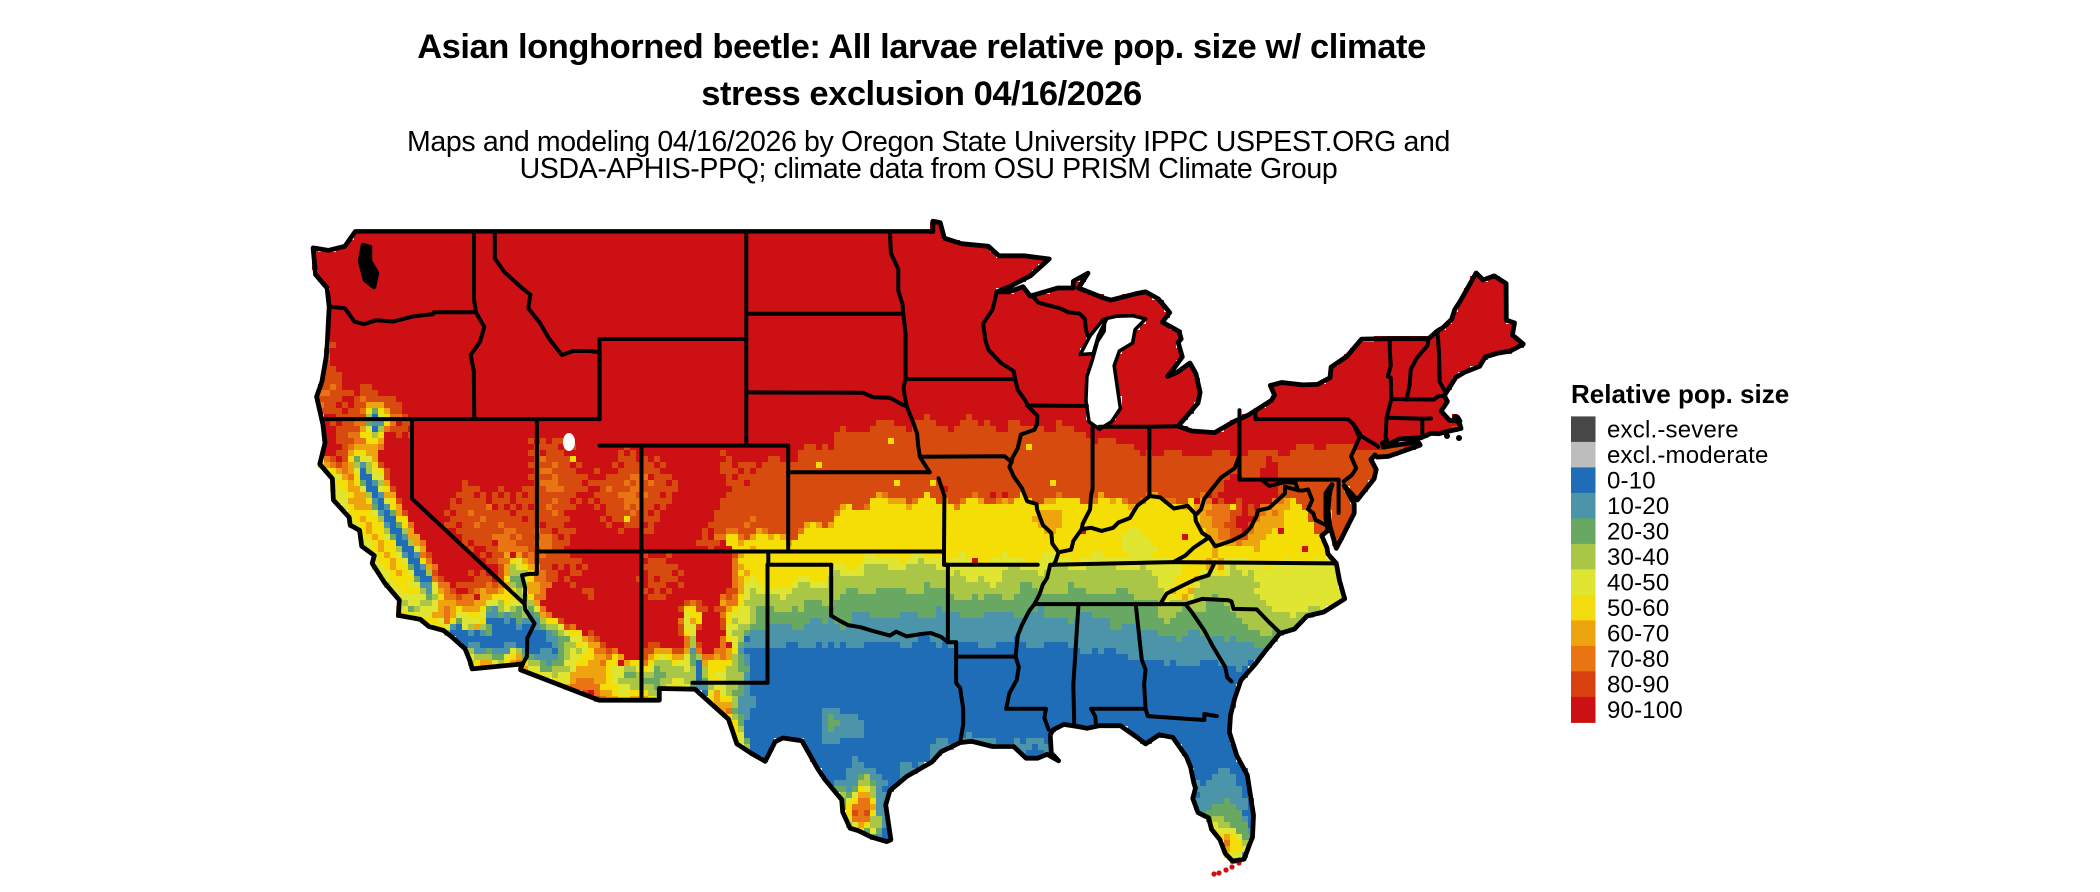 The height and width of the screenshot is (892, 2100). What do you see at coordinates (1638, 582) in the screenshot?
I see `svg-text: 40-50` at bounding box center [1638, 582].